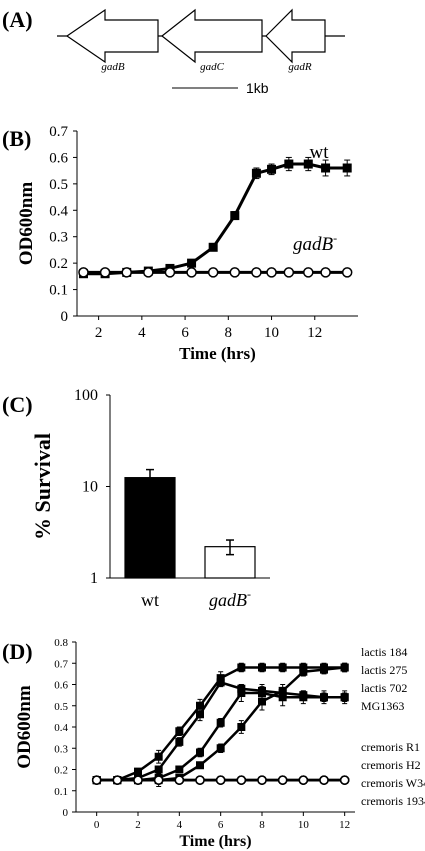 This screenshot has width=425, height=851. What do you see at coordinates (382, 706) in the screenshot?
I see `legend-label: MG1363` at bounding box center [382, 706].